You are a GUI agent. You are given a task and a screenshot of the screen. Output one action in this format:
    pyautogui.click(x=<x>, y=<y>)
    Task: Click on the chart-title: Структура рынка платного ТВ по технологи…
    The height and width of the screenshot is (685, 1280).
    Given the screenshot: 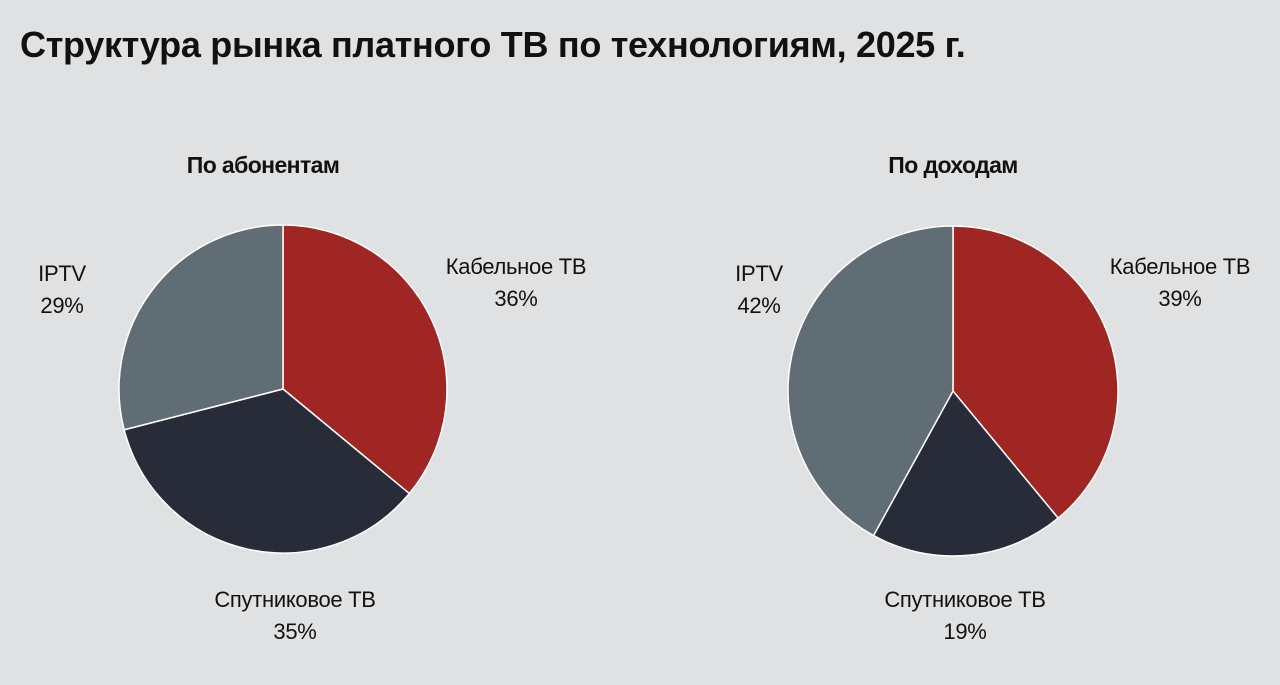 What is the action you would take?
    pyautogui.click(x=493, y=44)
    